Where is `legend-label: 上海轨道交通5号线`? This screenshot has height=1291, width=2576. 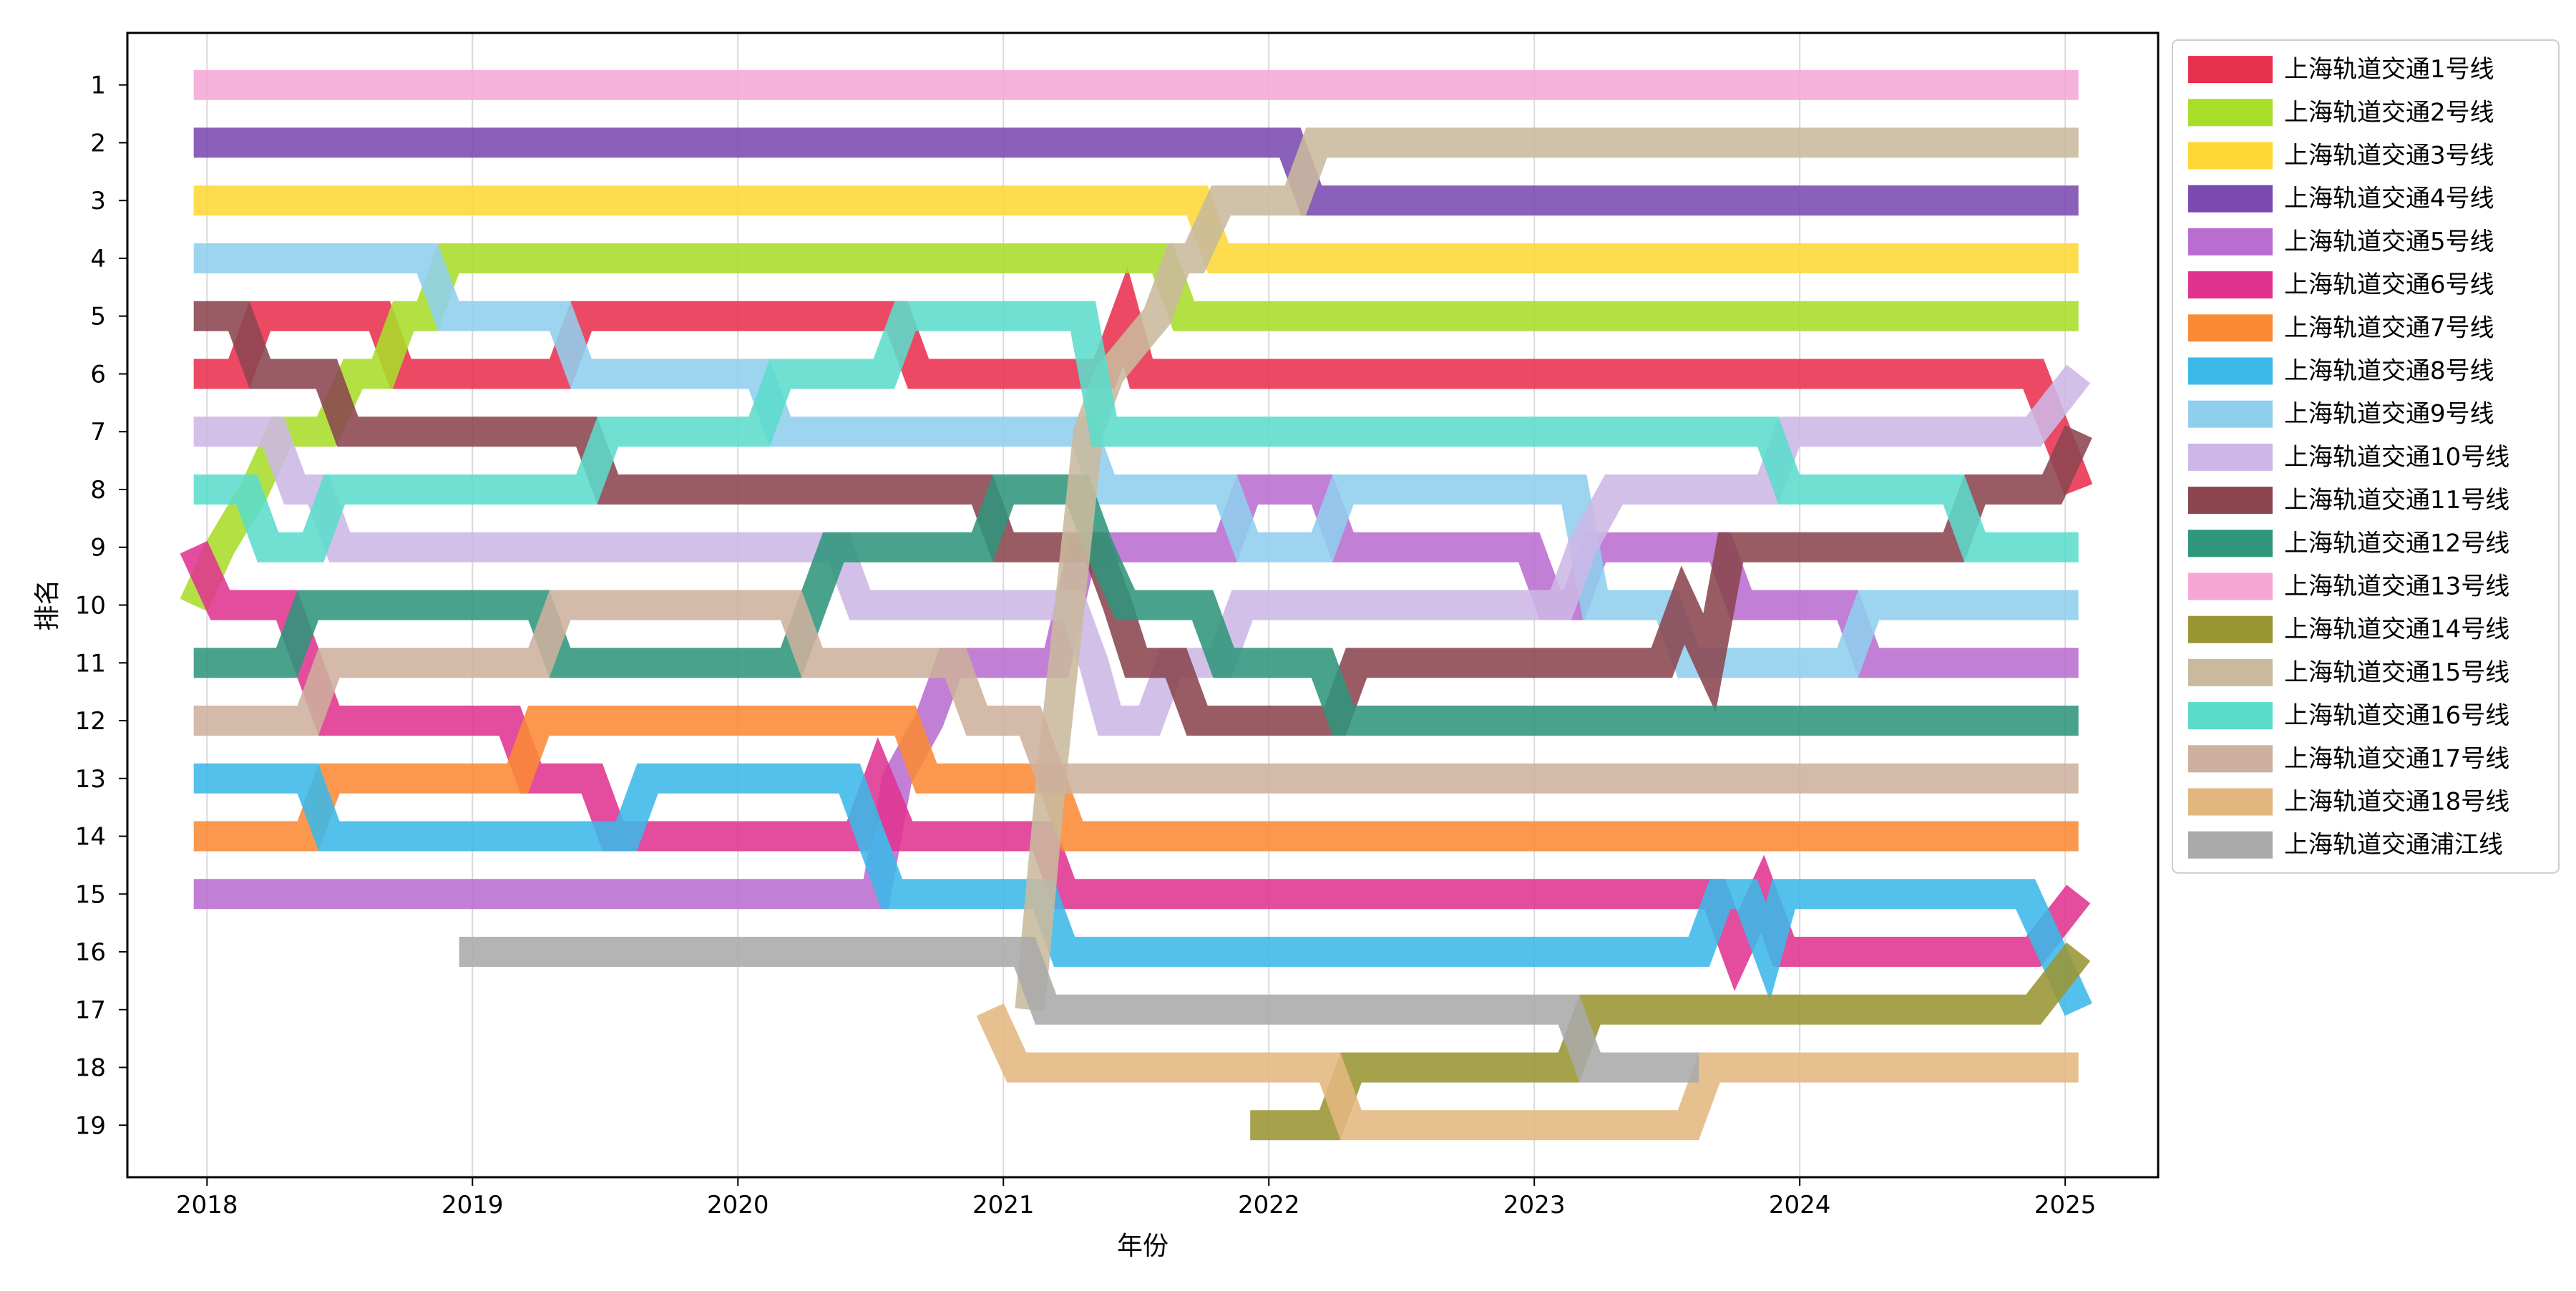
legend-label: 上海轨道交通5号线 is located at coordinates (2389, 242).